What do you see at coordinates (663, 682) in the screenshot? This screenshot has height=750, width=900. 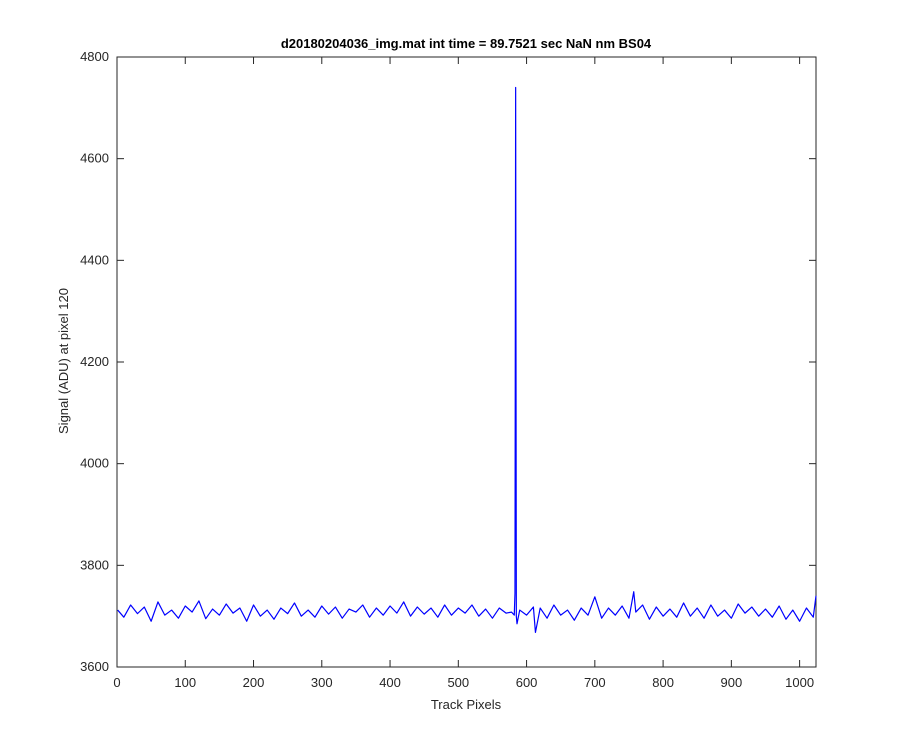 I see `x-tick-label: 800` at bounding box center [663, 682].